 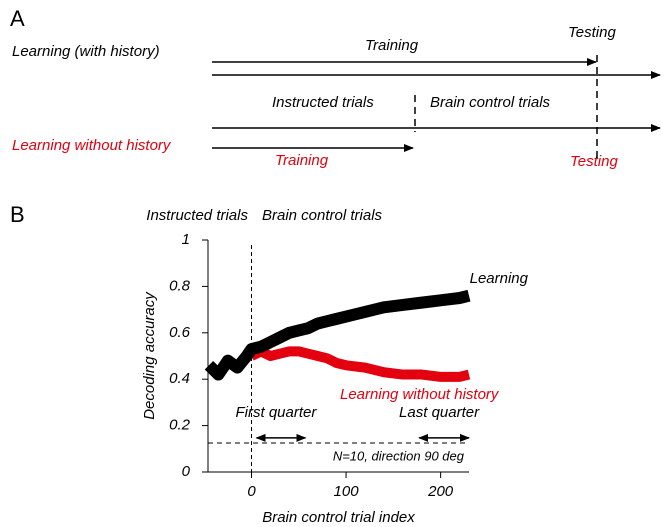 What do you see at coordinates (440, 491) in the screenshot?
I see `x-tick-label: 200` at bounding box center [440, 491].